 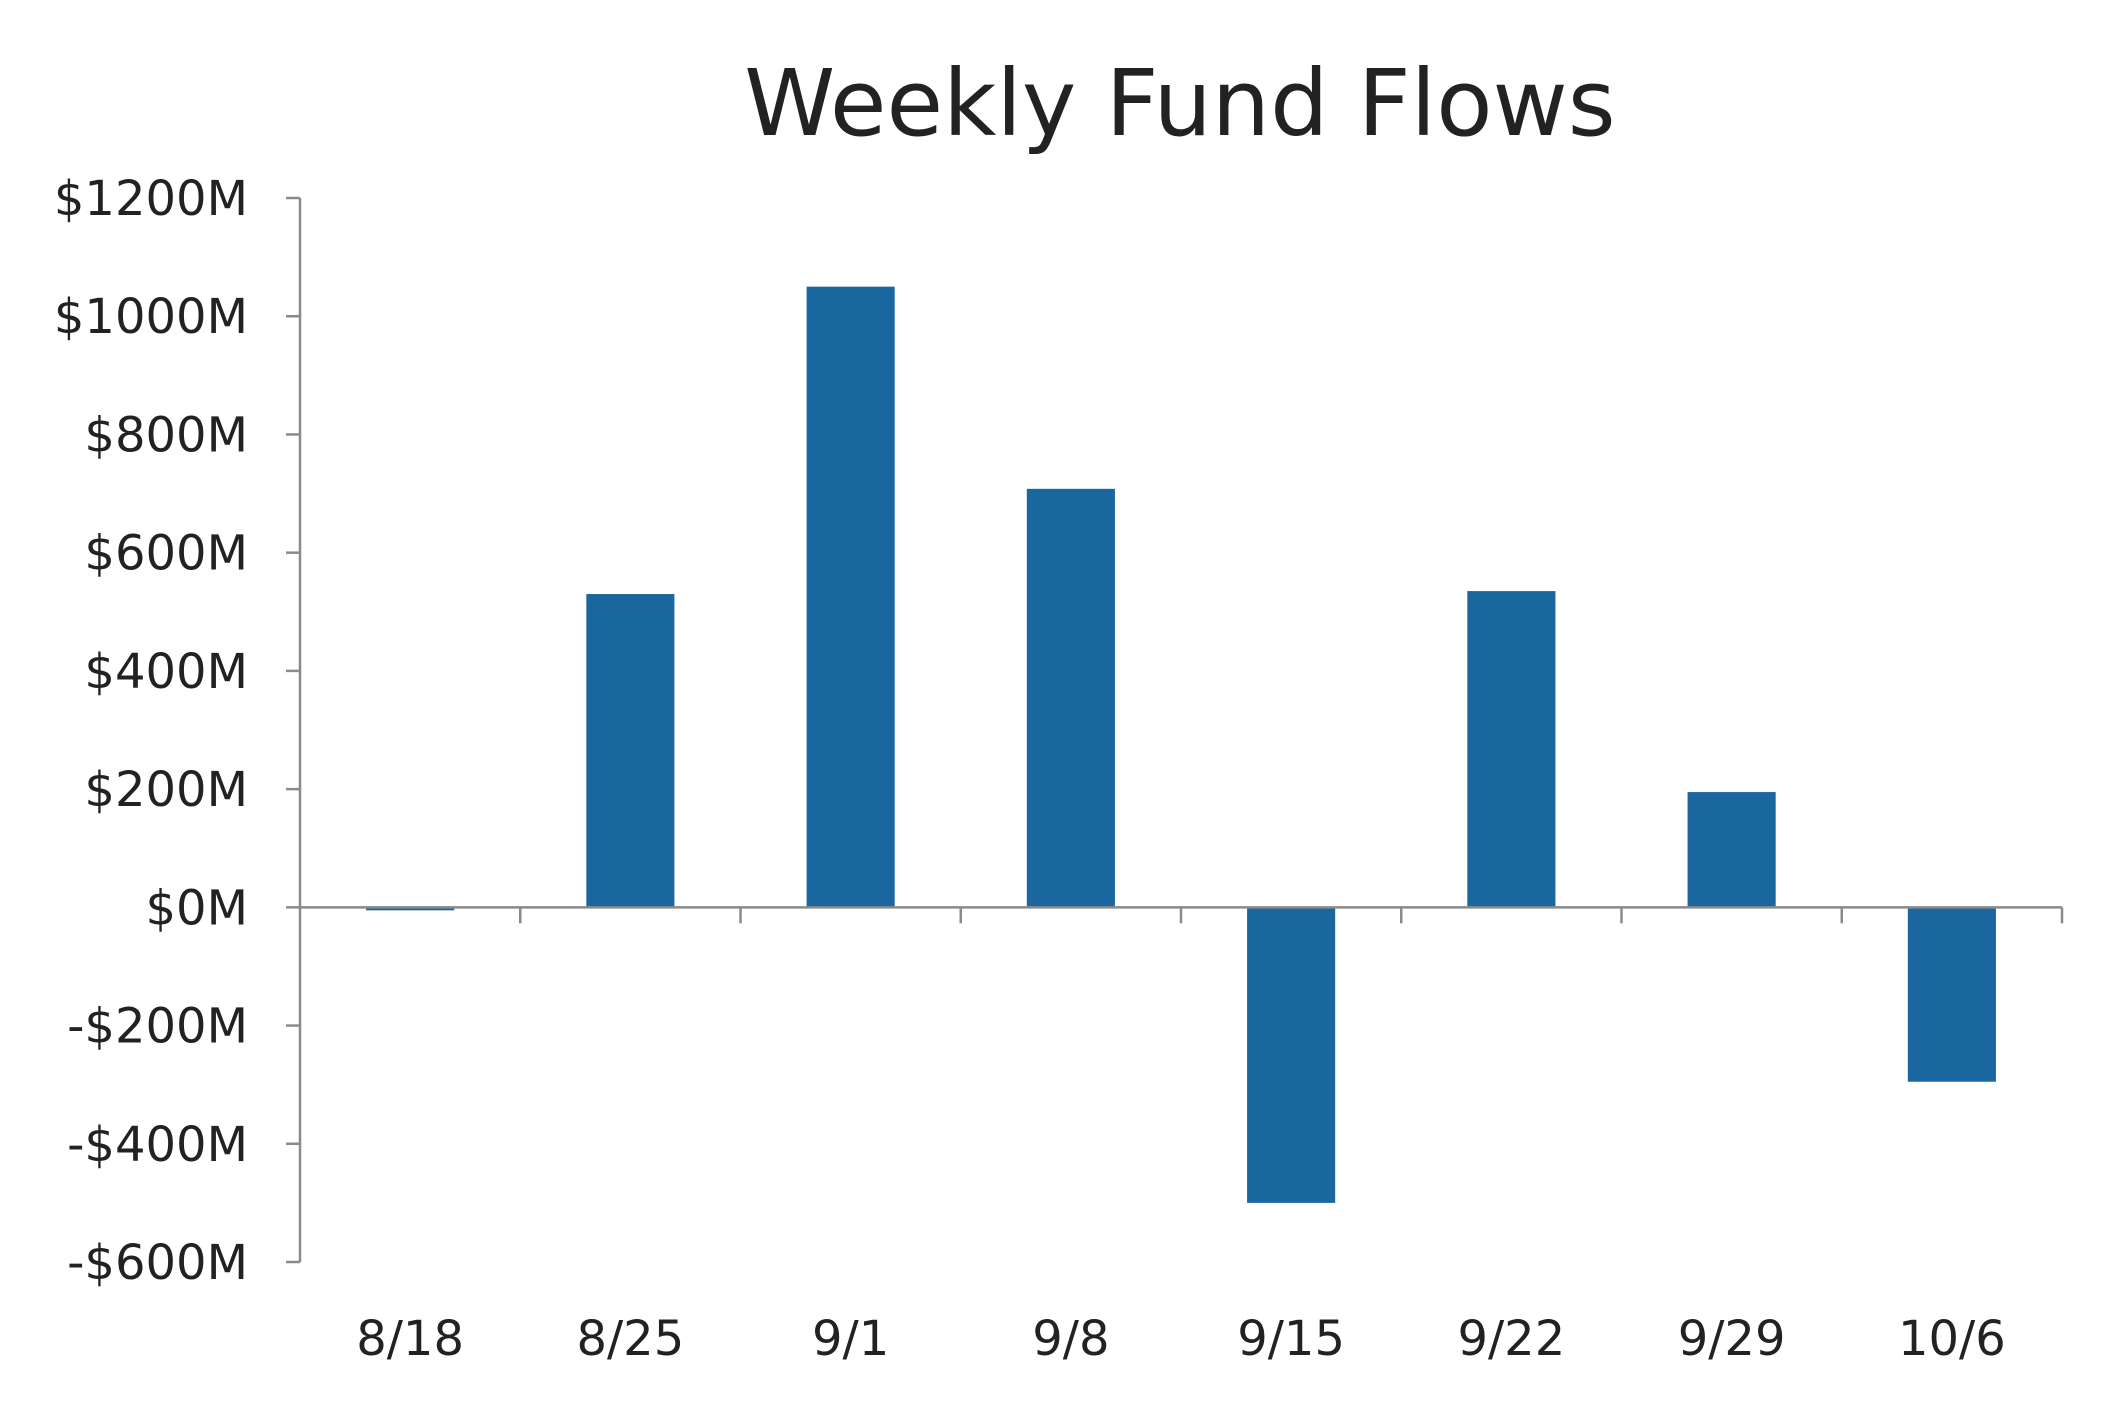 What do you see at coordinates (151, 317) in the screenshot?
I see `y-tick-label: $1000M` at bounding box center [151, 317].